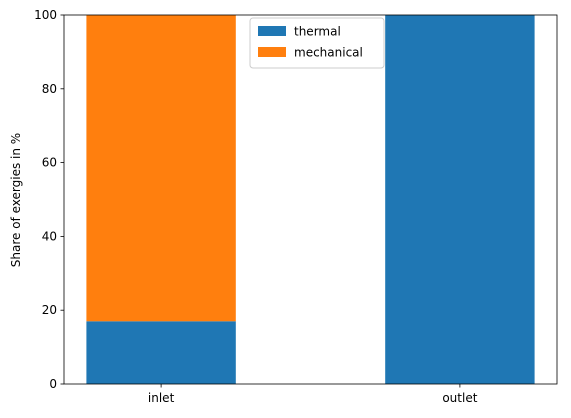  I want to click on legend-swatch-mechanical, so click(272, 52).